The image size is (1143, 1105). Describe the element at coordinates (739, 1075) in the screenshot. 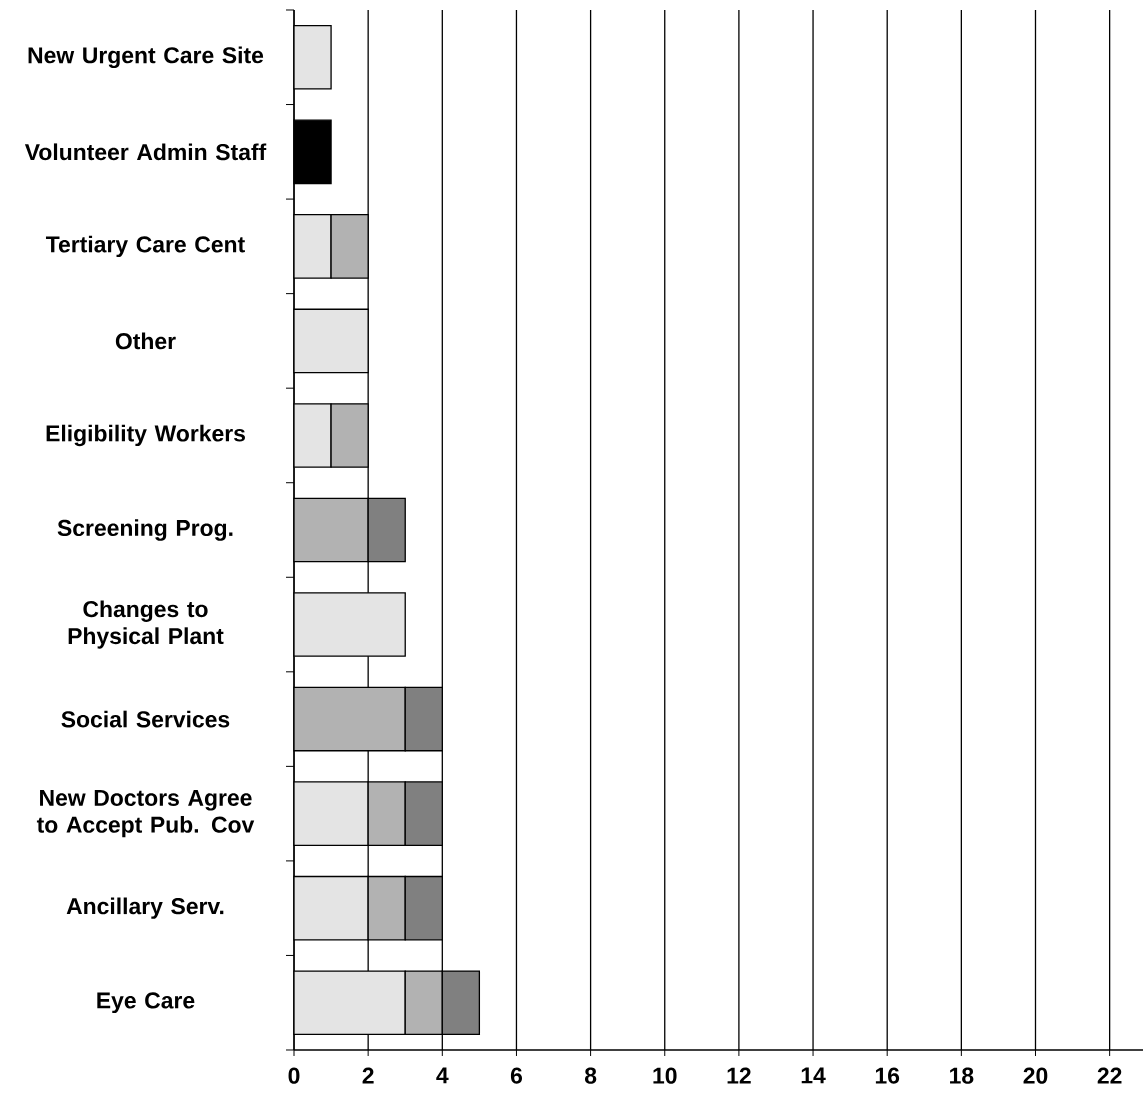

I see `x-tick-label: 12` at that location.